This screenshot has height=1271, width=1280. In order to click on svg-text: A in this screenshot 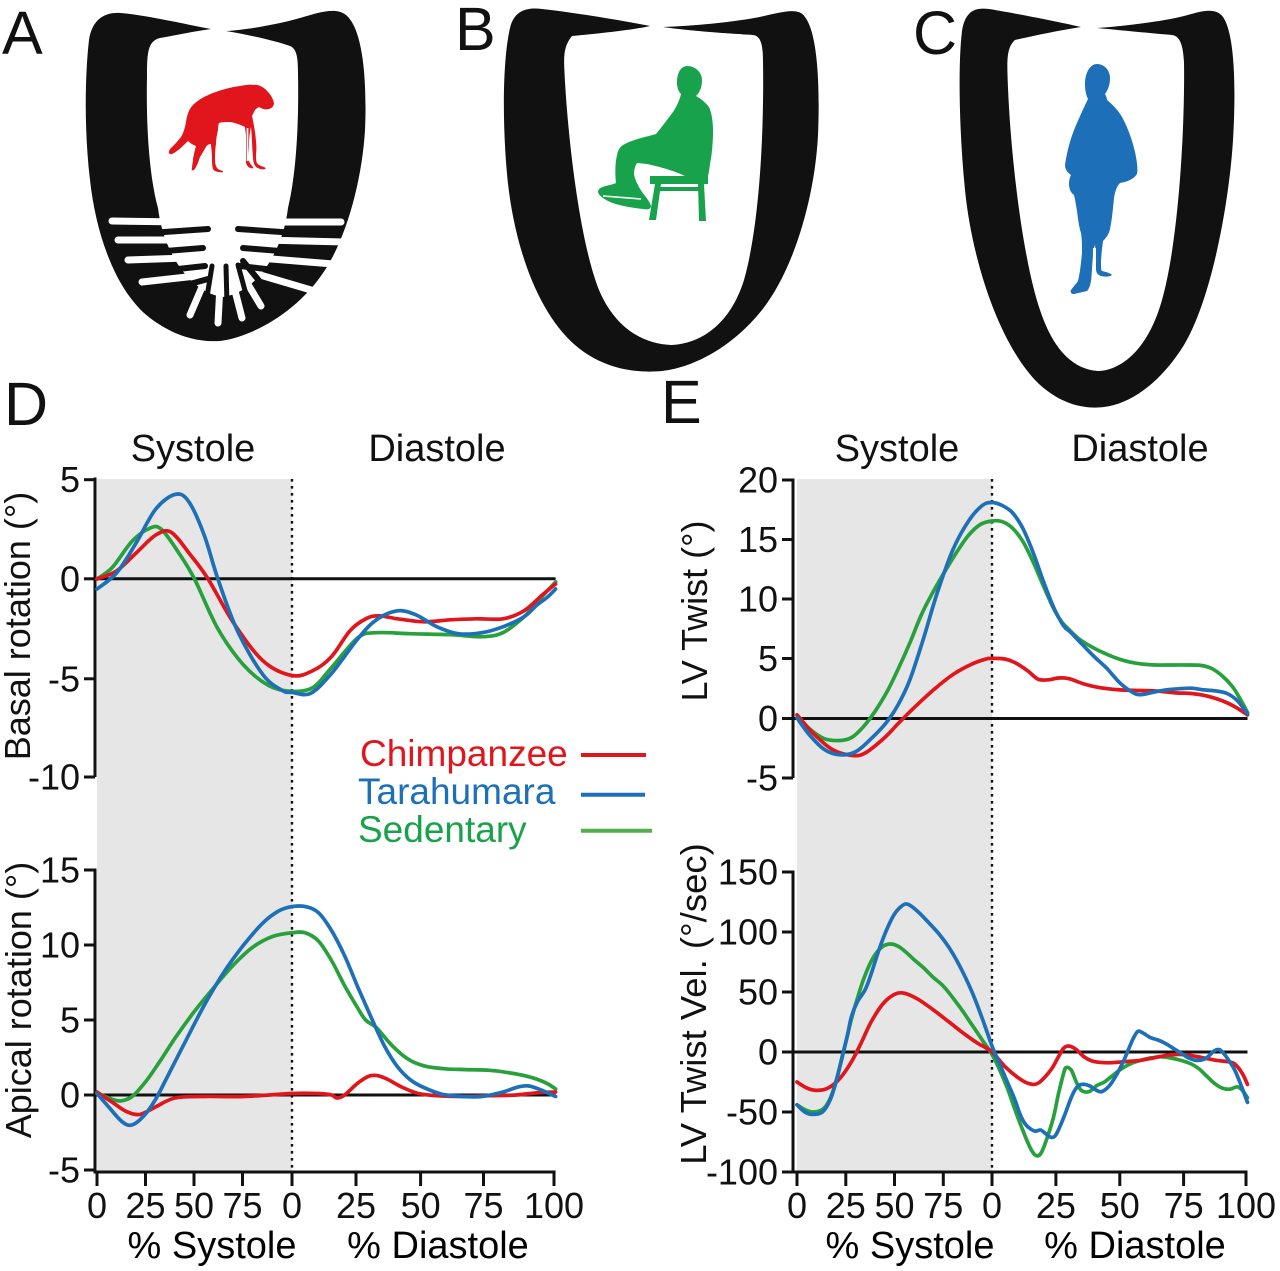, I will do `click(22, 33)`.